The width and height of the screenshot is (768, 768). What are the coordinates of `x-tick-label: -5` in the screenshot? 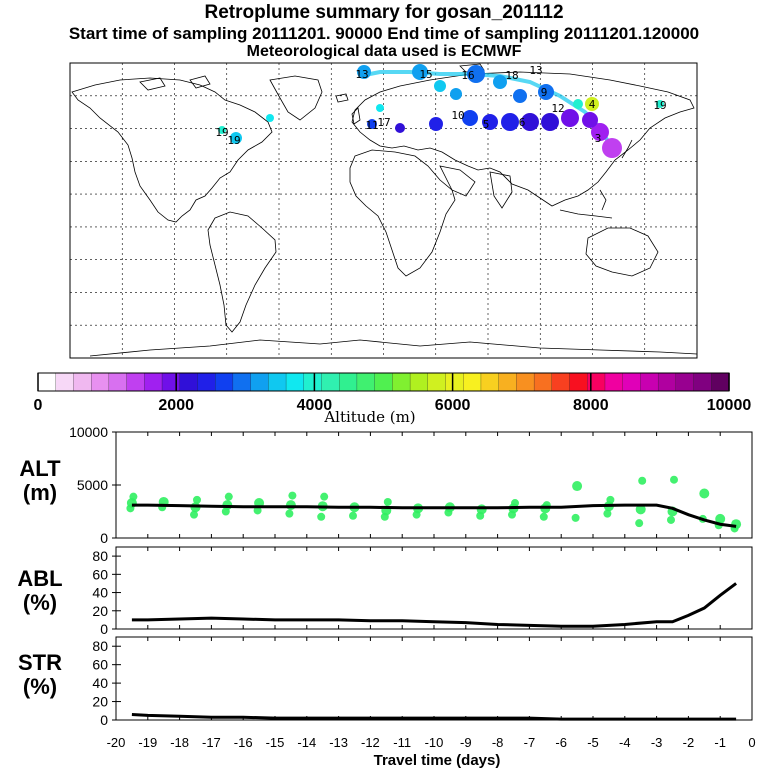 It's located at (593, 742).